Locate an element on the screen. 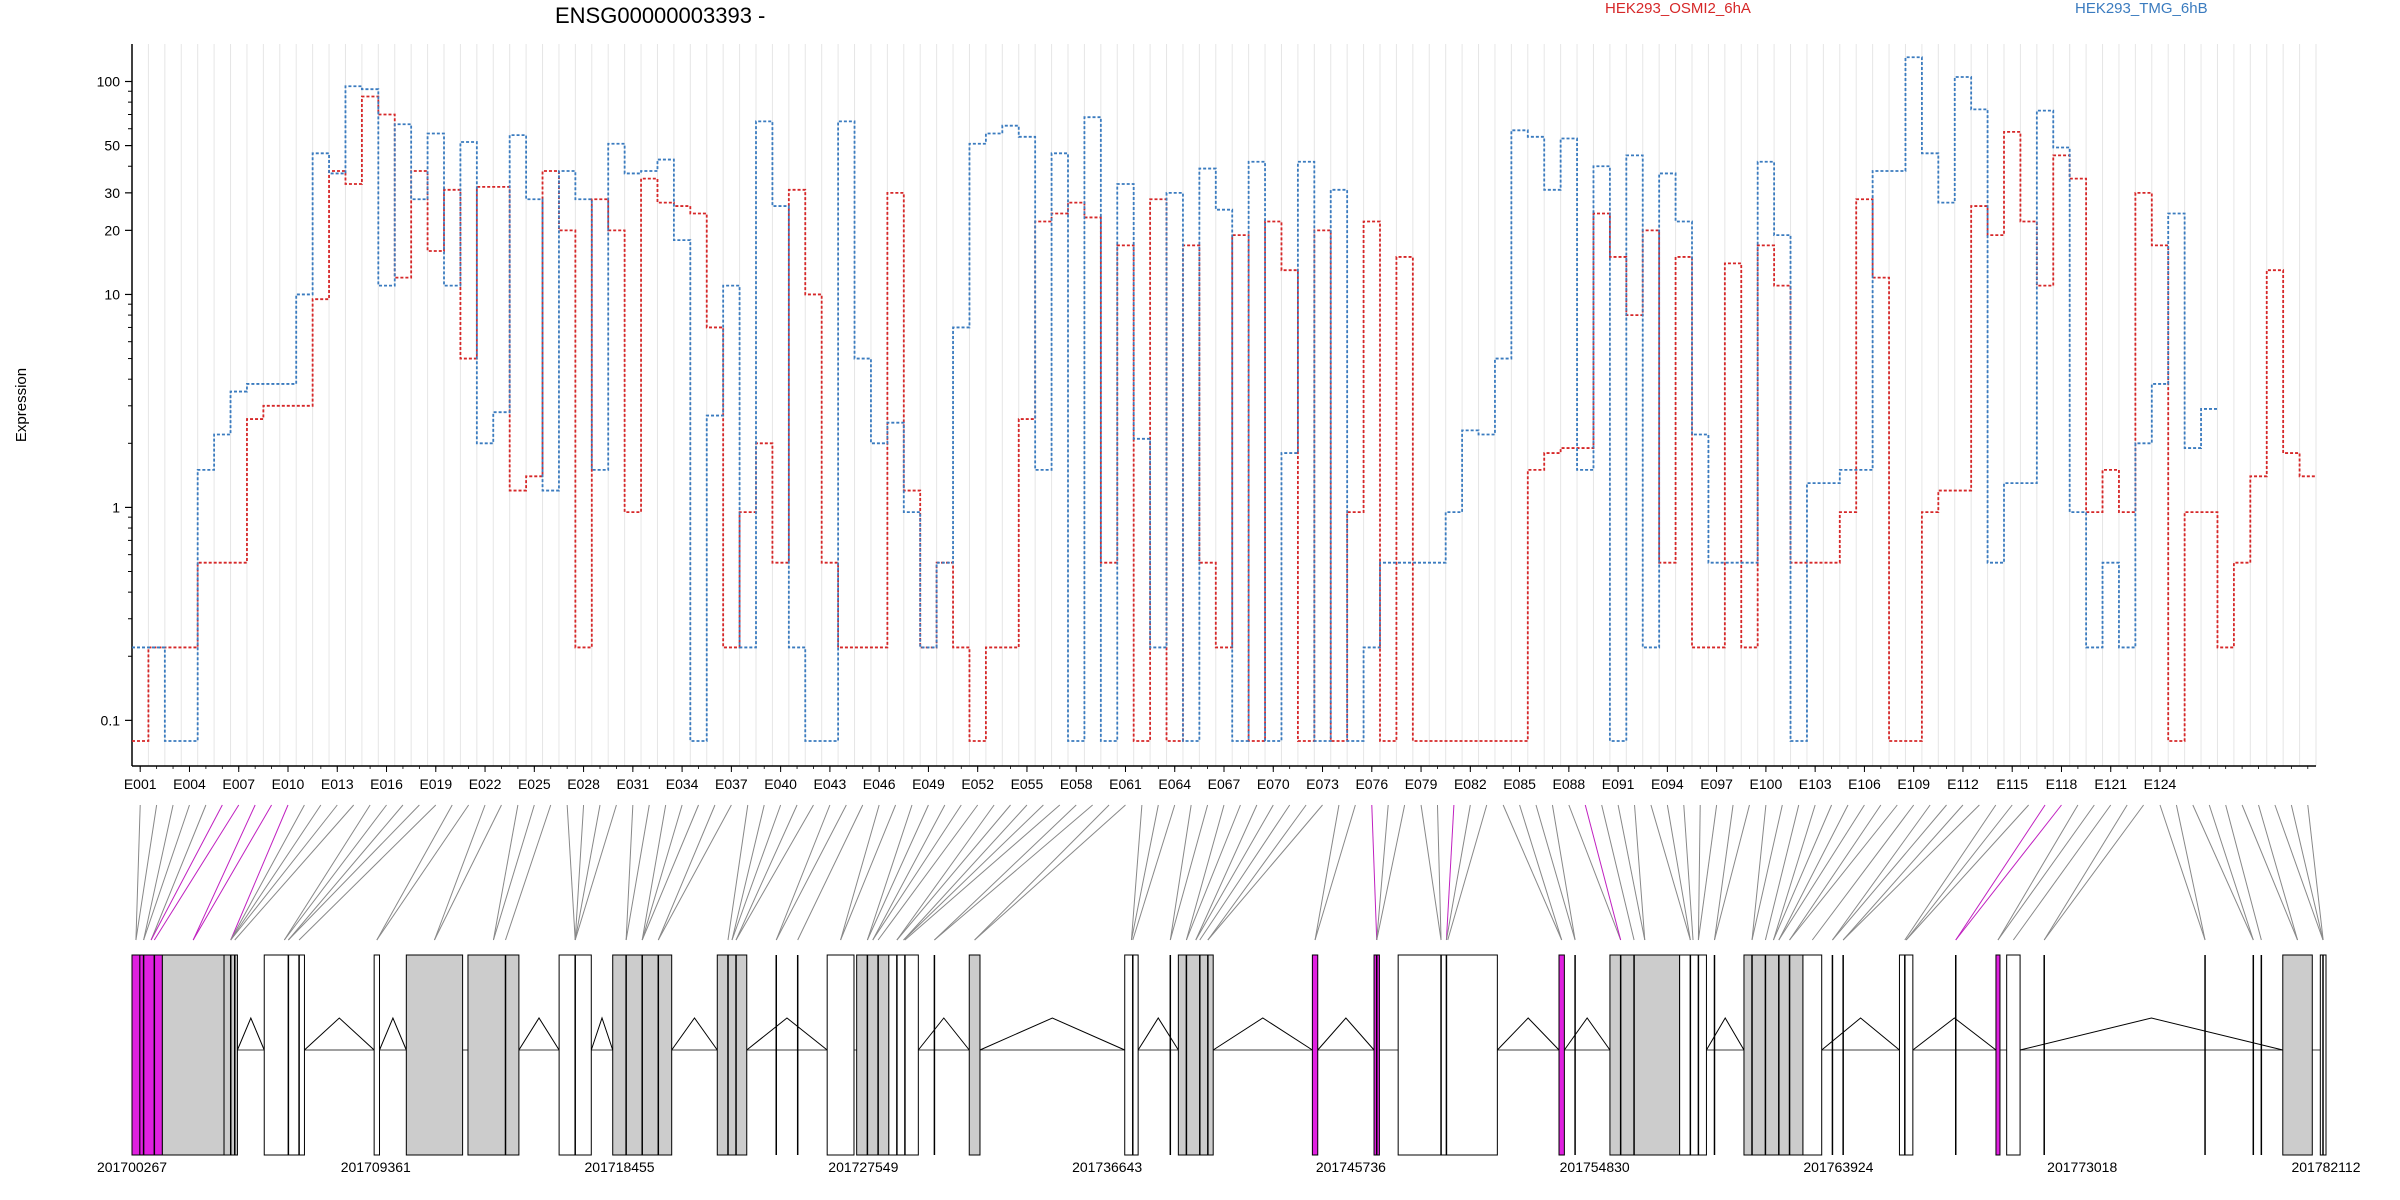 The width and height of the screenshot is (2400, 1200). exon-tick-label: E028 is located at coordinates (583, 784).